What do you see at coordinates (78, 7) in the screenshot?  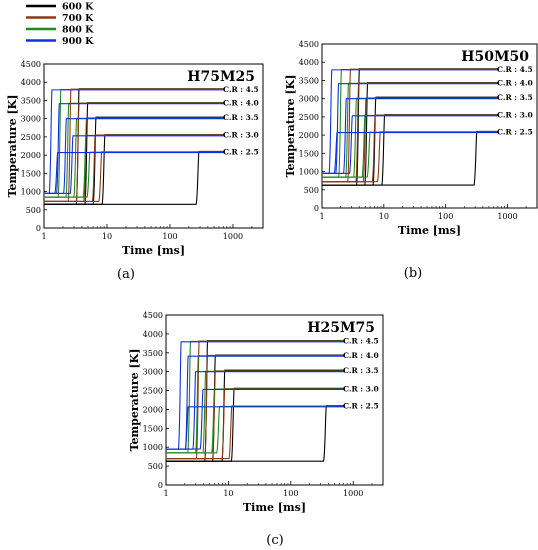 I see `legend-label-0: 600 K` at bounding box center [78, 7].